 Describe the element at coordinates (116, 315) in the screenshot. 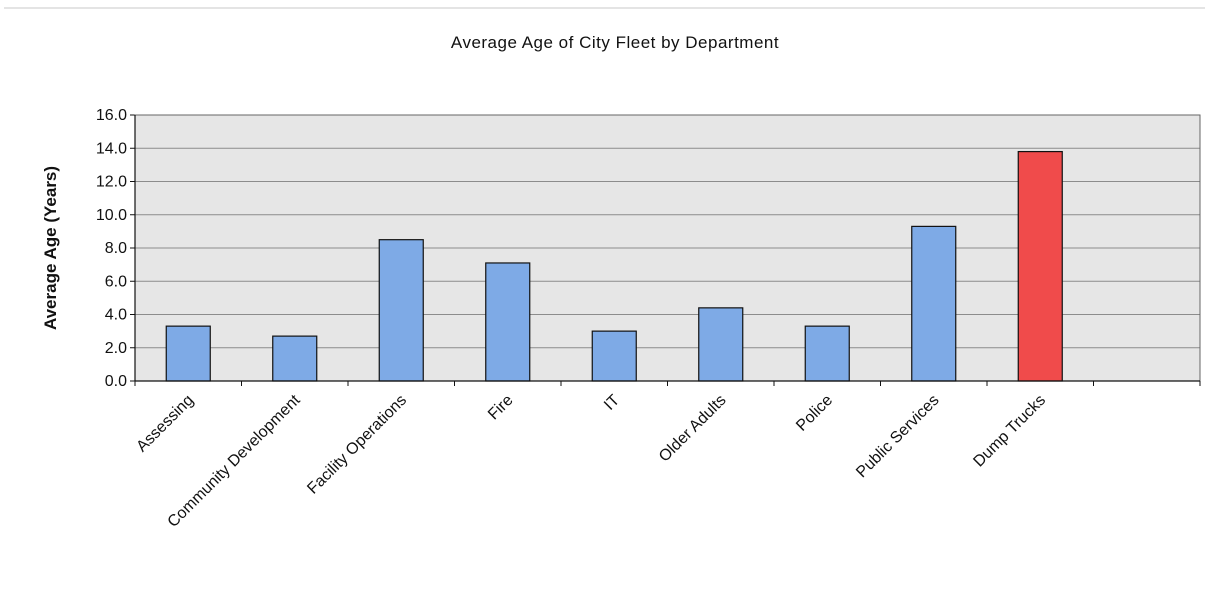

I see `y-tick-label: 4.0` at that location.